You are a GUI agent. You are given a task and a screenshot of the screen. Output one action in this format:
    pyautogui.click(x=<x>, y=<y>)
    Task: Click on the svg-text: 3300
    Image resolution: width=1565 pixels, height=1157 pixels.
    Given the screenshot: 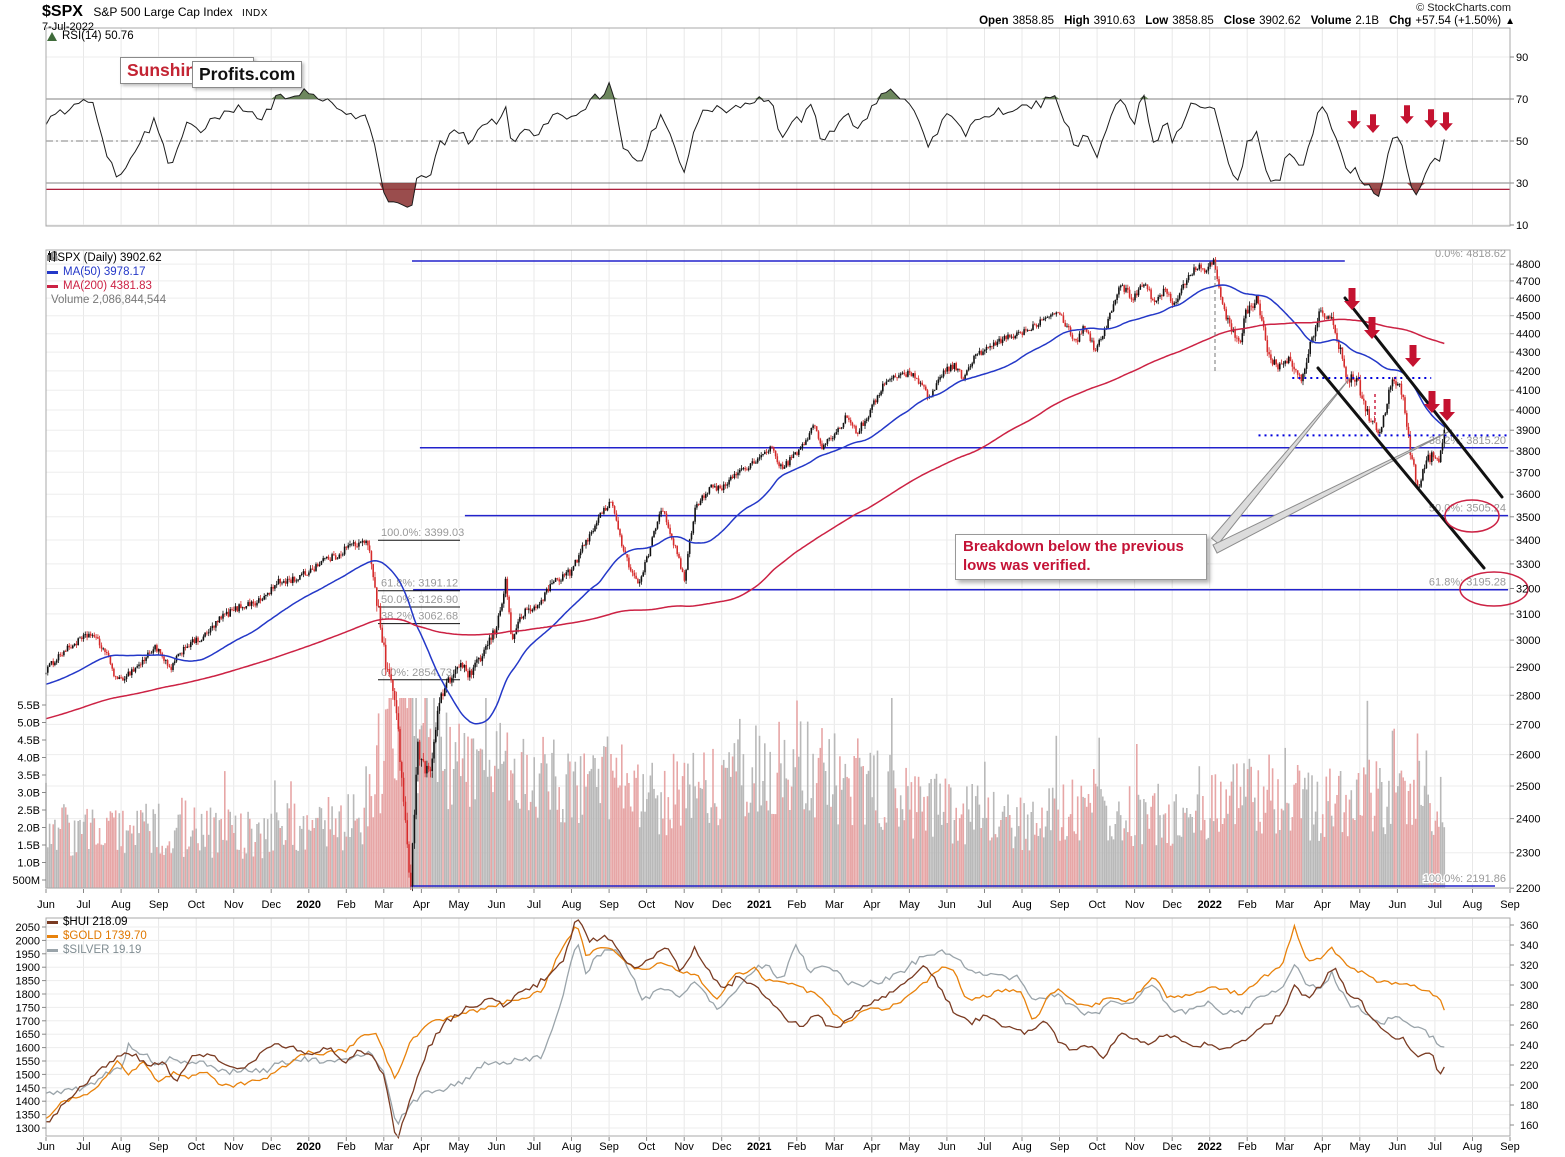 What is the action you would take?
    pyautogui.click(x=1528, y=565)
    